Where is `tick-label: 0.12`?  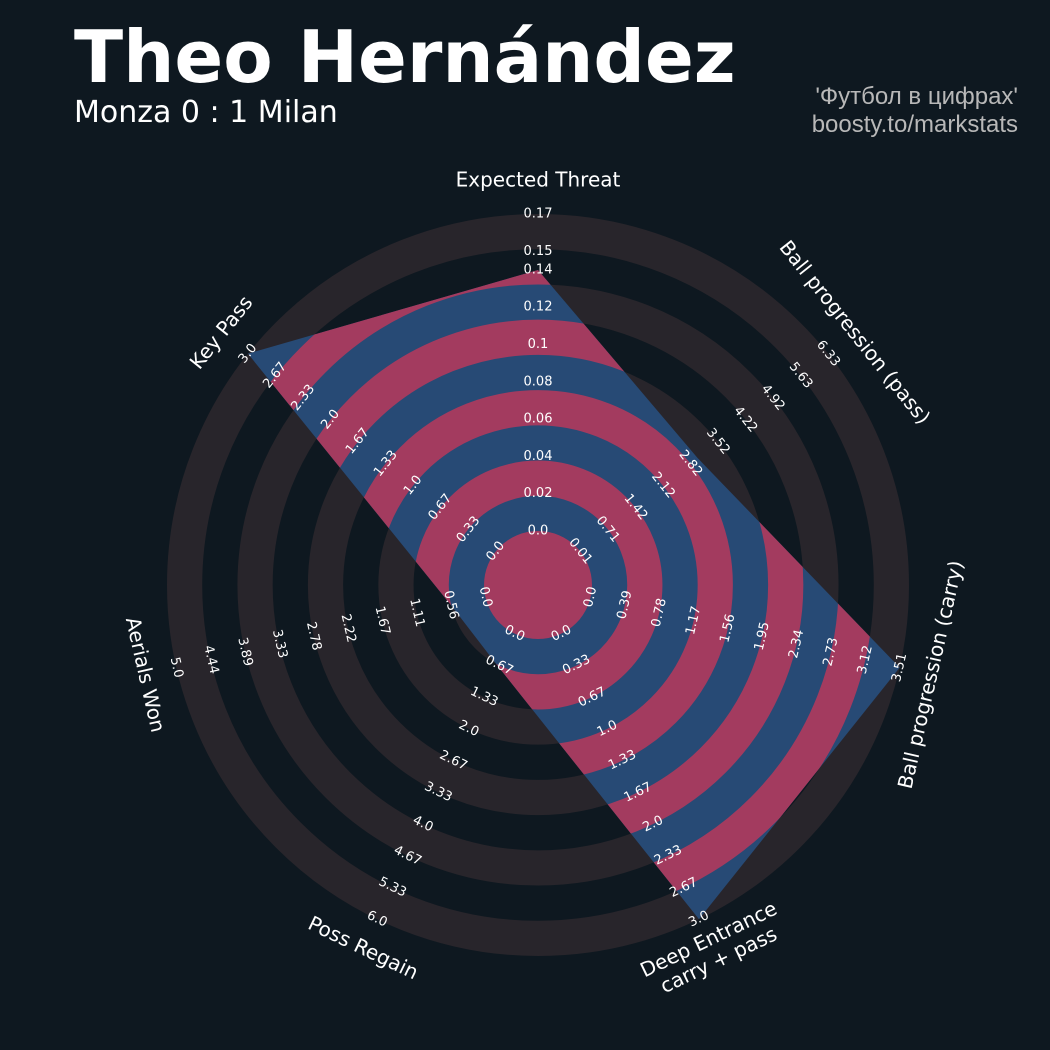 tick-label: 0.12 is located at coordinates (538, 307).